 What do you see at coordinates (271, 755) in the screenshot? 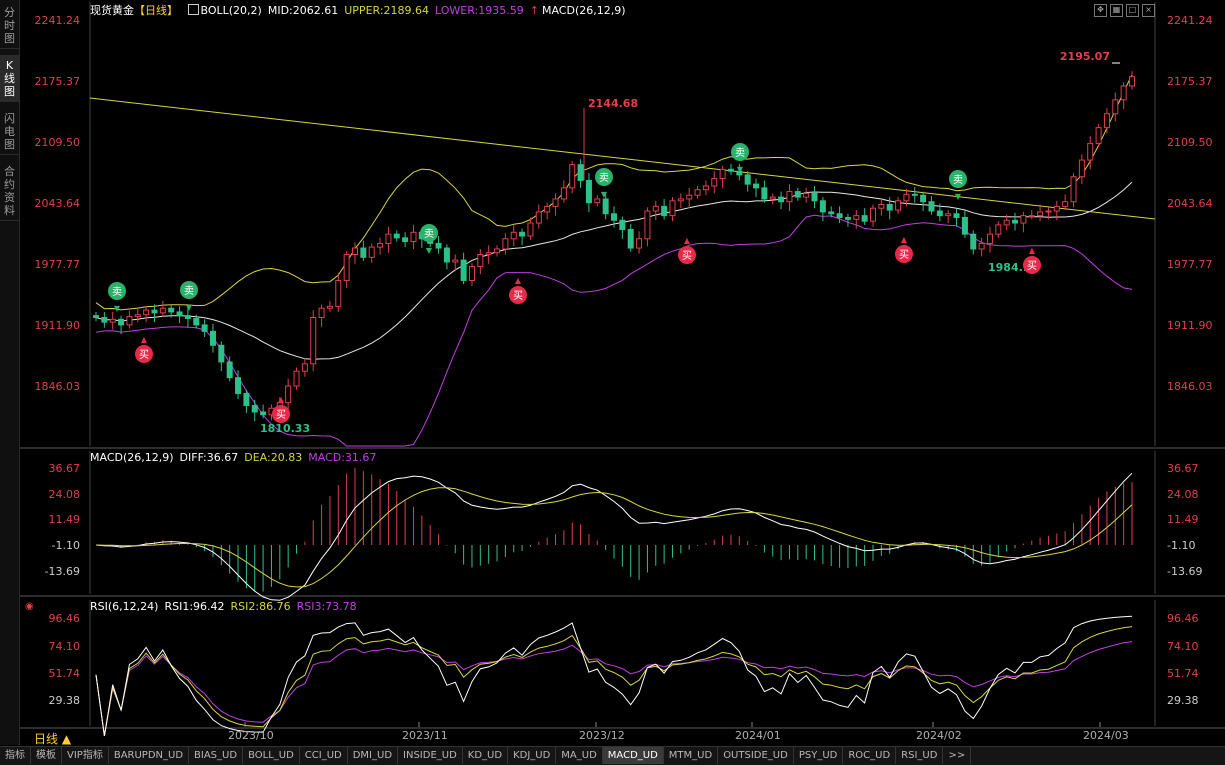
I see `indicator-tab-boll-ud: BOLL_UD` at bounding box center [271, 755].